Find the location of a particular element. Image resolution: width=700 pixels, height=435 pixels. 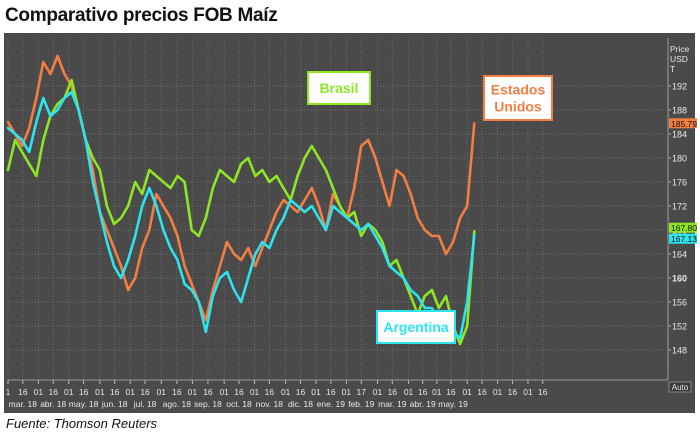

y-tick-label: 156 is located at coordinates (679, 303).